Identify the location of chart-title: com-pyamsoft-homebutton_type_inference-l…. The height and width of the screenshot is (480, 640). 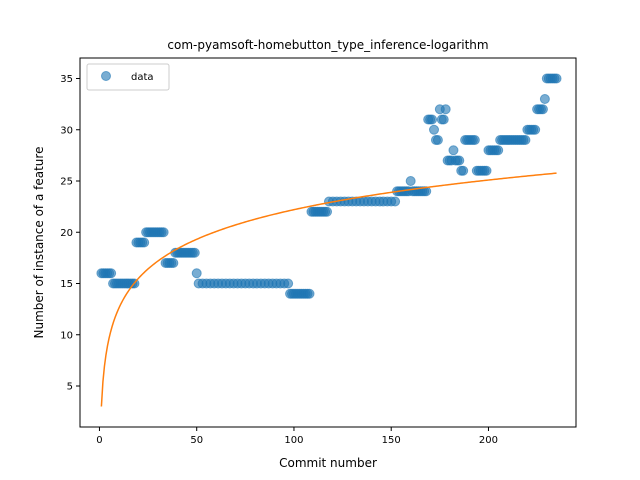
(327, 45).